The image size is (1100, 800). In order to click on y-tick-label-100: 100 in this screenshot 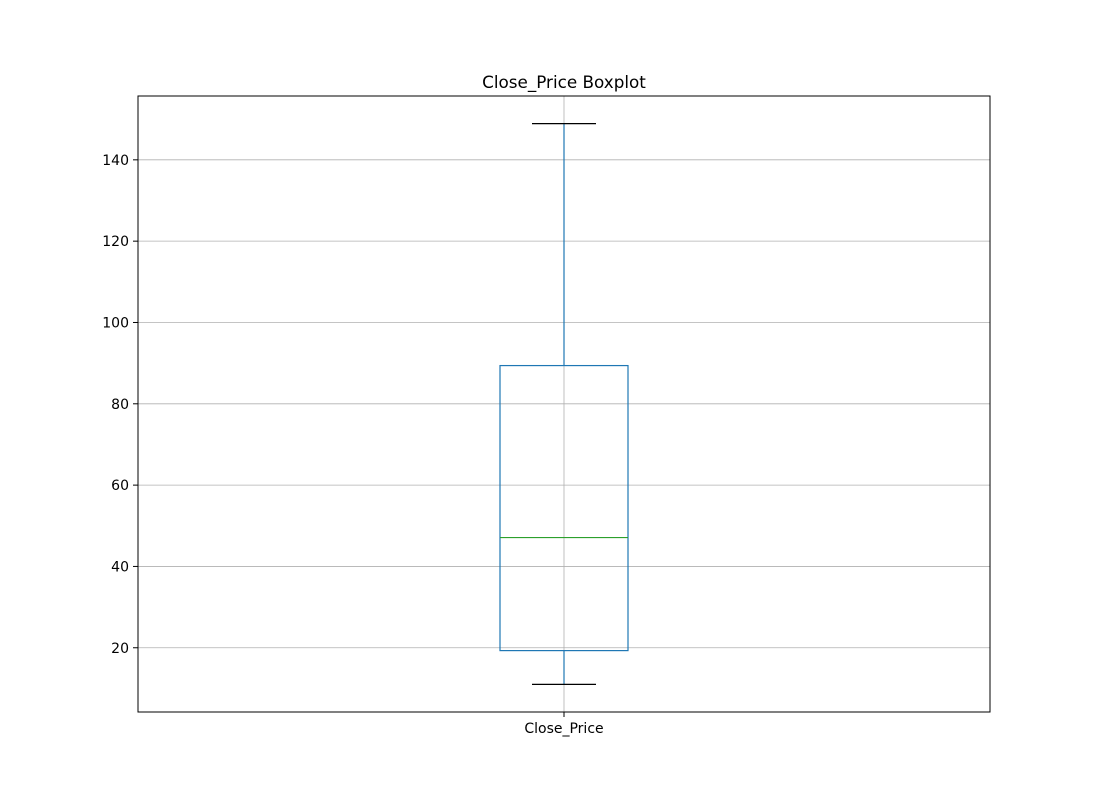, I will do `click(115, 323)`.